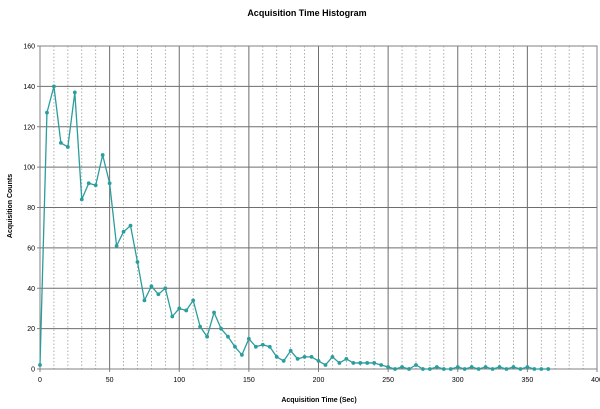 The height and width of the screenshot is (409, 600). Describe the element at coordinates (29, 127) in the screenshot. I see `y-tick-label: 120` at that location.